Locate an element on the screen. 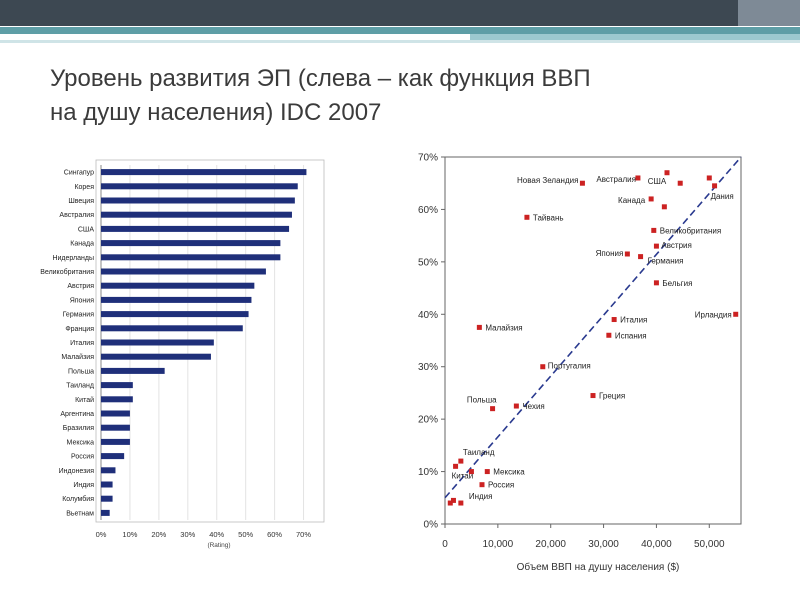 This screenshot has width=800, height=600. scatter-point-label: Таиланд is located at coordinates (479, 452).